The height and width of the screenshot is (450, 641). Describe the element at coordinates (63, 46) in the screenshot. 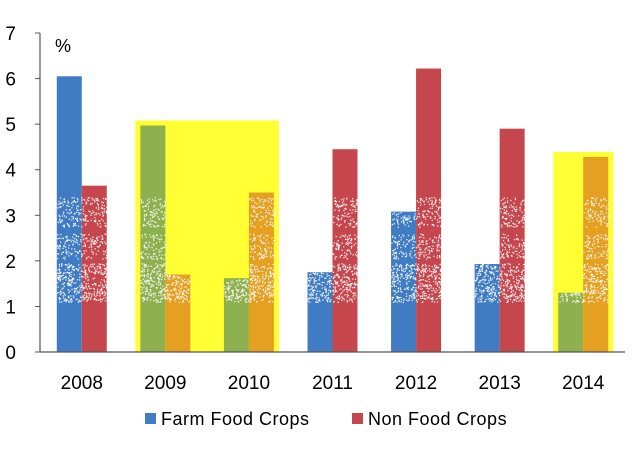

I see `y-unit-label: %` at that location.